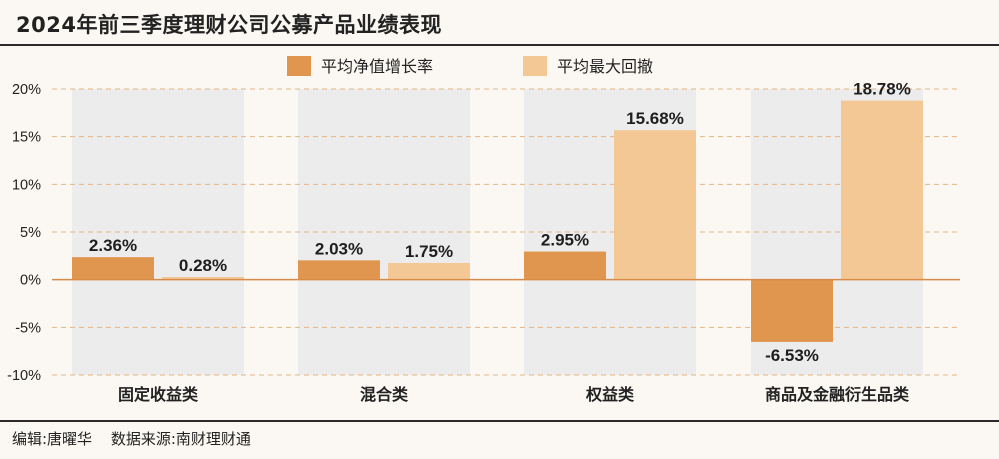  I want to click on category-label-4: 商品及金融衍生品类, so click(837, 394).